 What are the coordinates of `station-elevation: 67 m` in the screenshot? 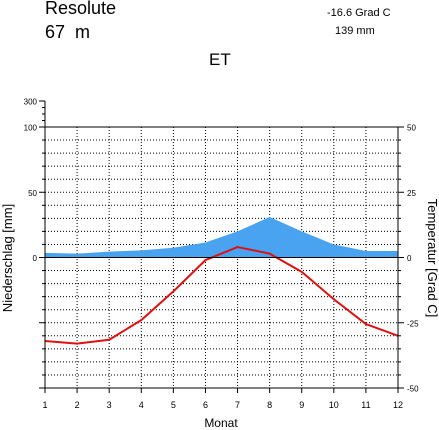 It's located at (68, 32).